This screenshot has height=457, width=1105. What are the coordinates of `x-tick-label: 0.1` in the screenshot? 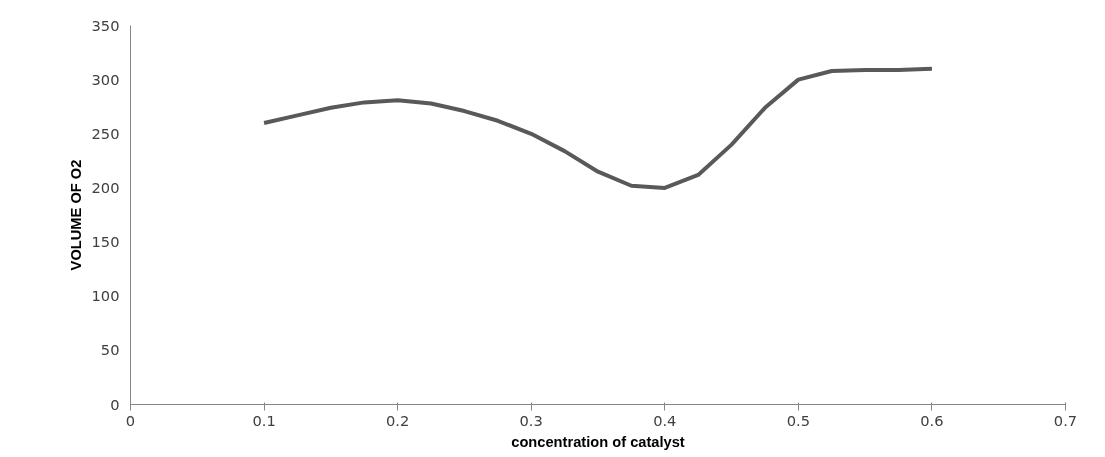 It's located at (264, 420).